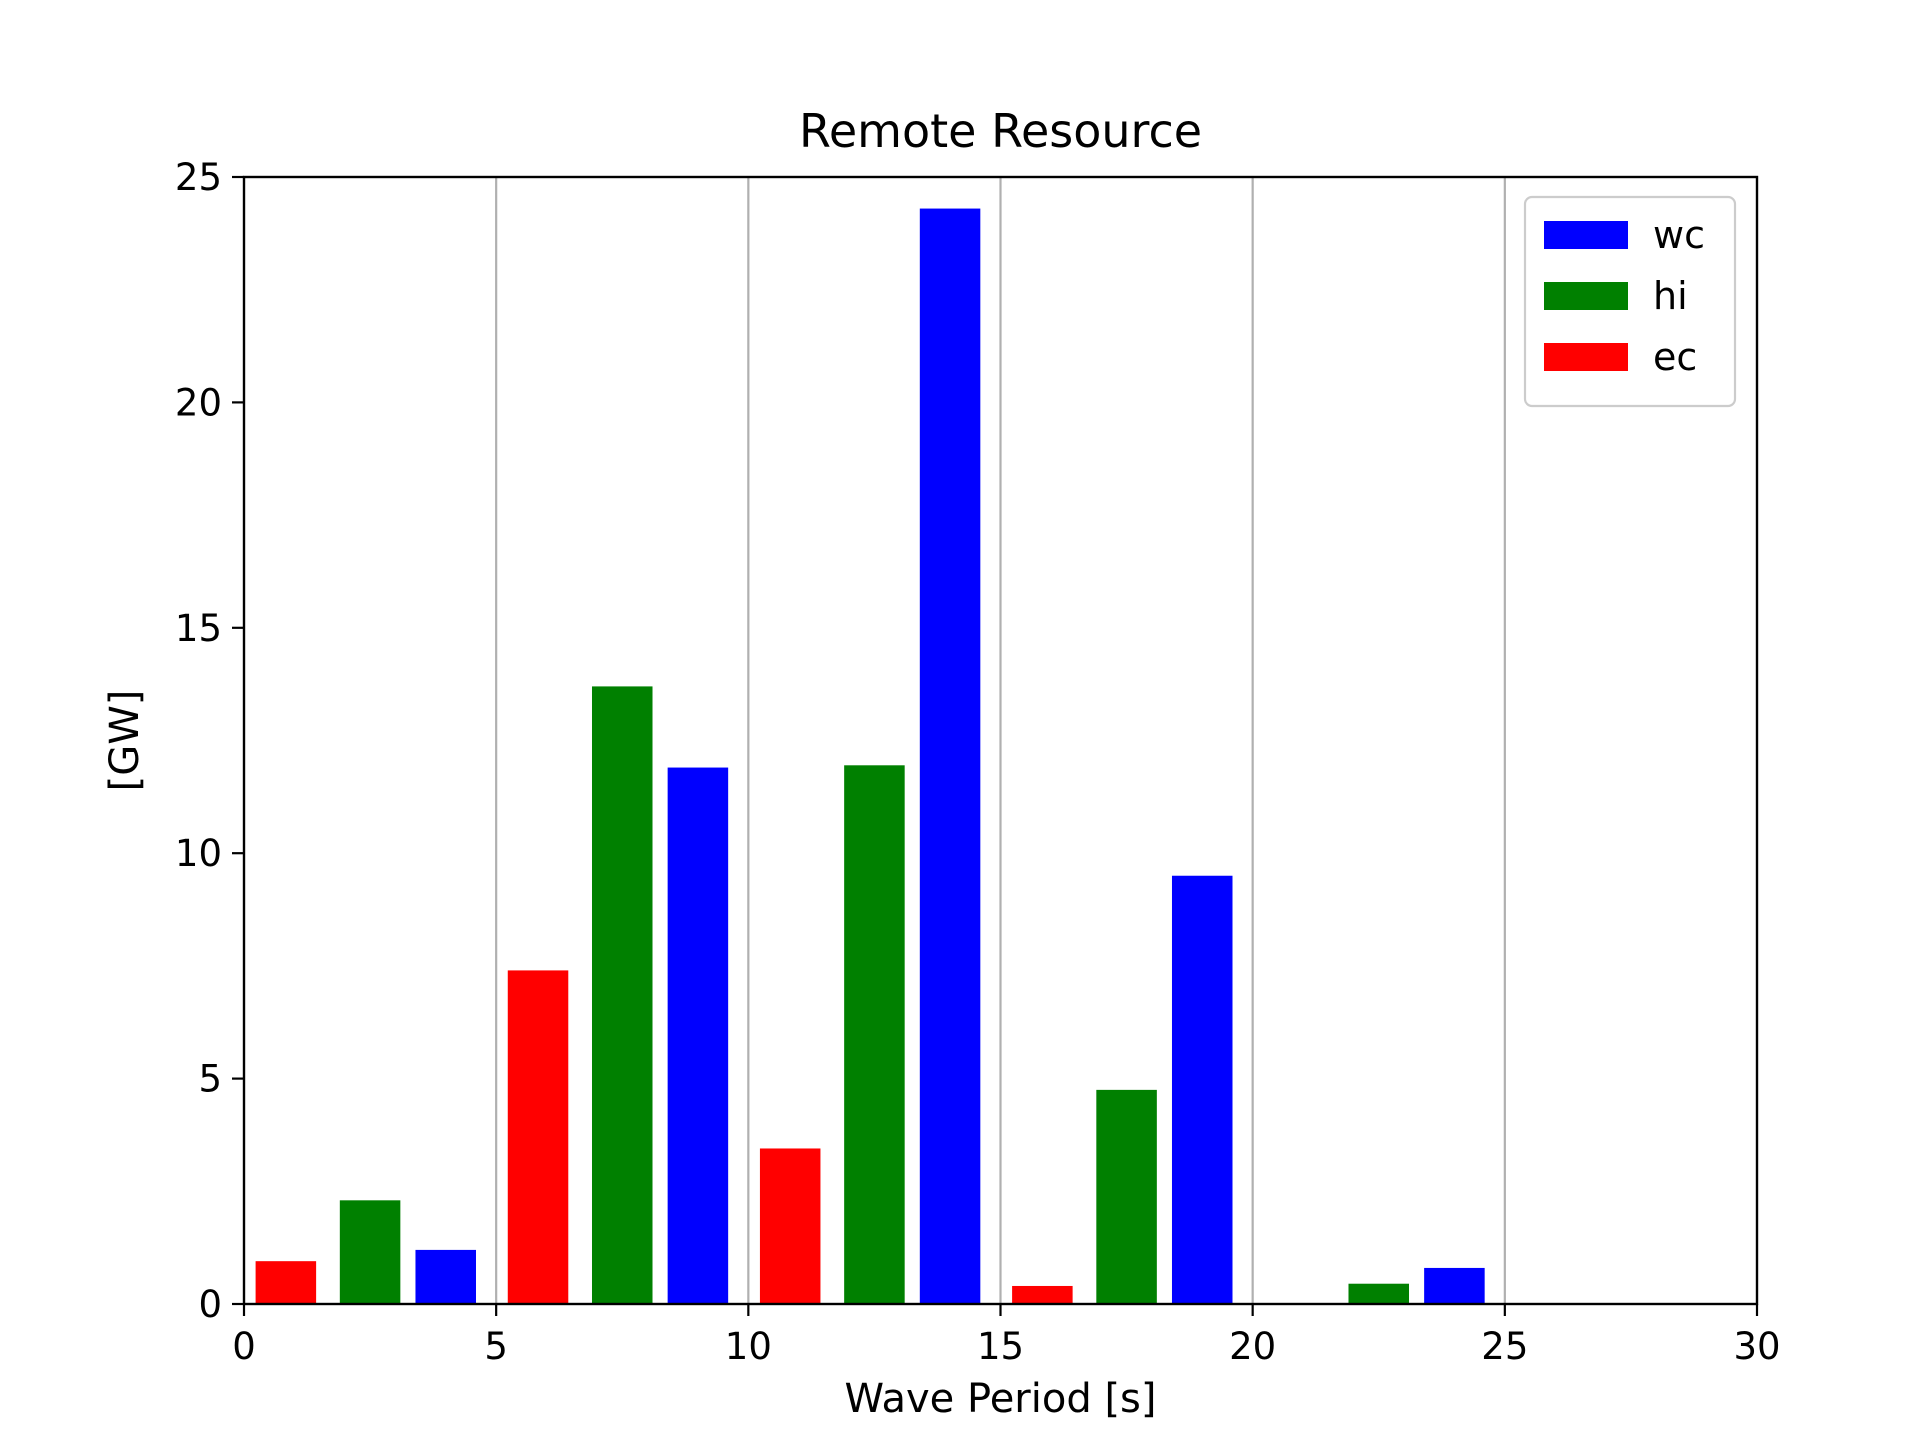 The height and width of the screenshot is (1440, 1920). Describe the element at coordinates (1000, 131) in the screenshot. I see `chart-title: Remote Resource` at that location.